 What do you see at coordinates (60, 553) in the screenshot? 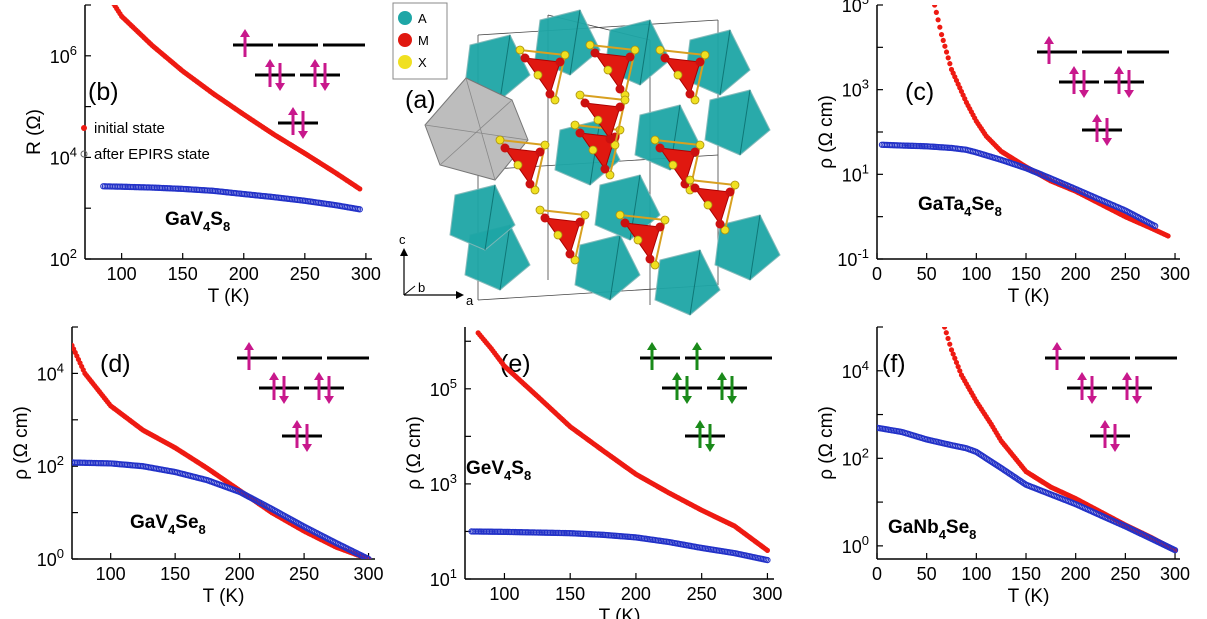
I see `y-tick-exponent: 0` at bounding box center [60, 553].